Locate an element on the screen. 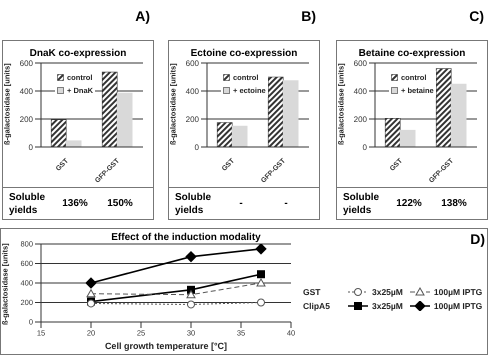  chart-title: Effect of the induction modality is located at coordinates (186, 237).